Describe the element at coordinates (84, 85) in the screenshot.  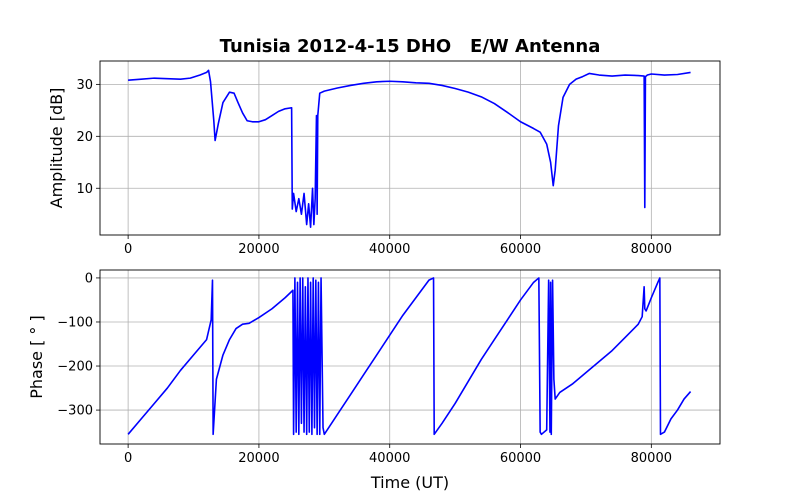
I see `y-tick-label: 30` at that location.